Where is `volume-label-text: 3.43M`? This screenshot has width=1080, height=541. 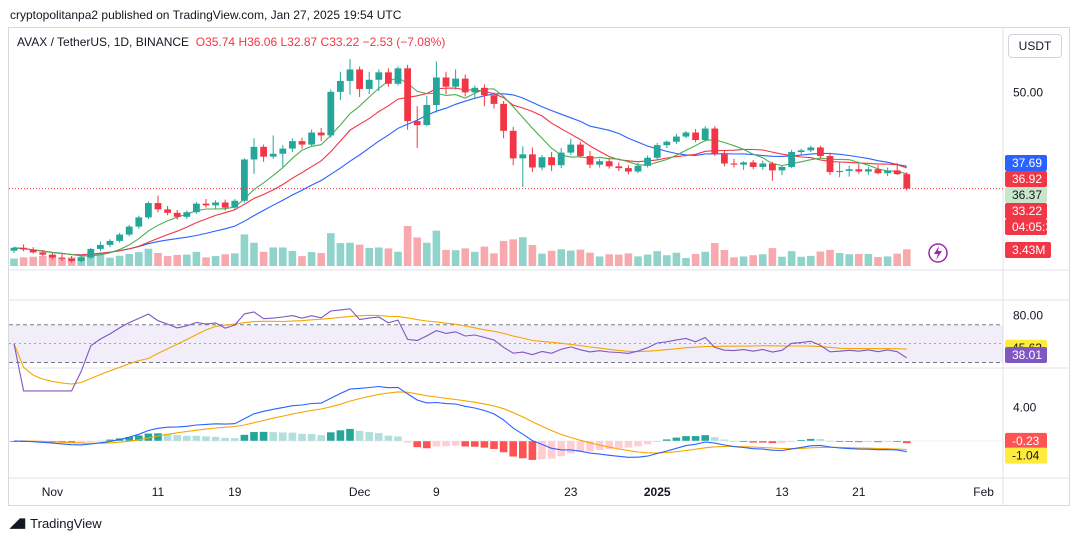 volume-label-text: 3.43M is located at coordinates (1028, 250).